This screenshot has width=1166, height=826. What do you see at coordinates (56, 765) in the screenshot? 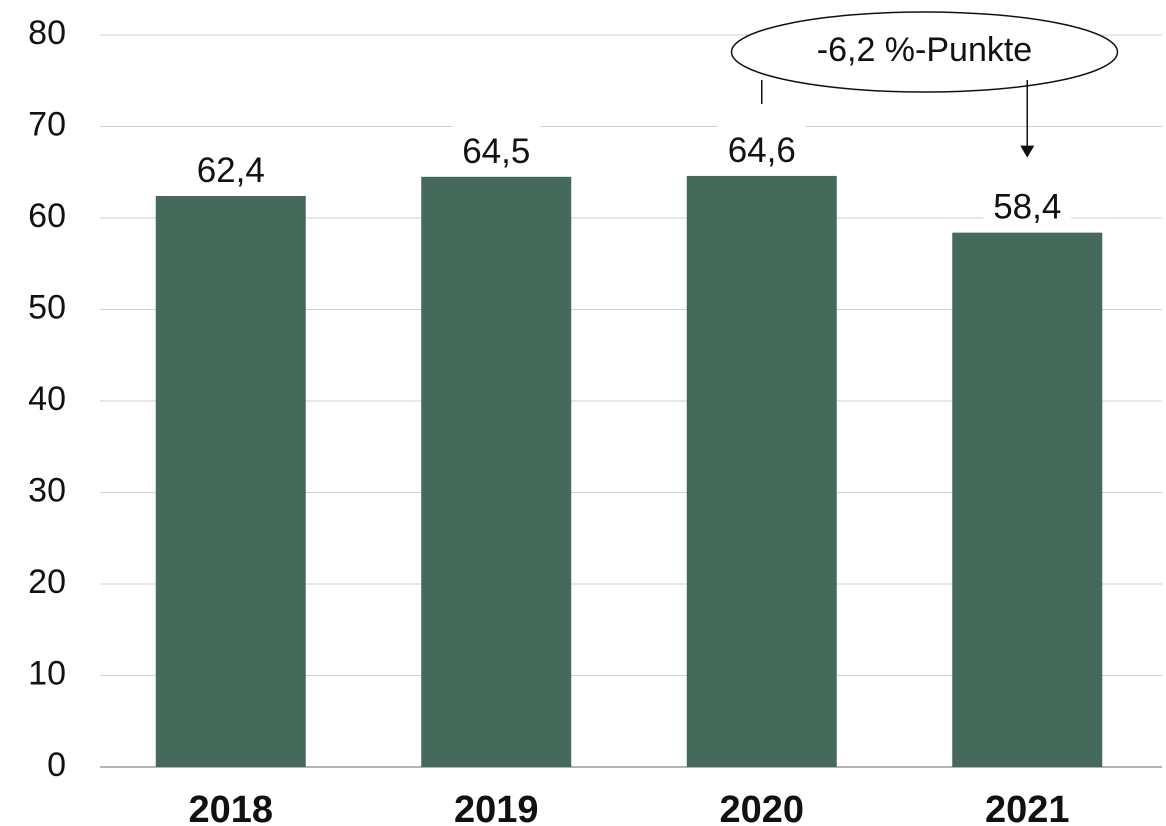
I see `y-tick-label: 0` at bounding box center [56, 765].